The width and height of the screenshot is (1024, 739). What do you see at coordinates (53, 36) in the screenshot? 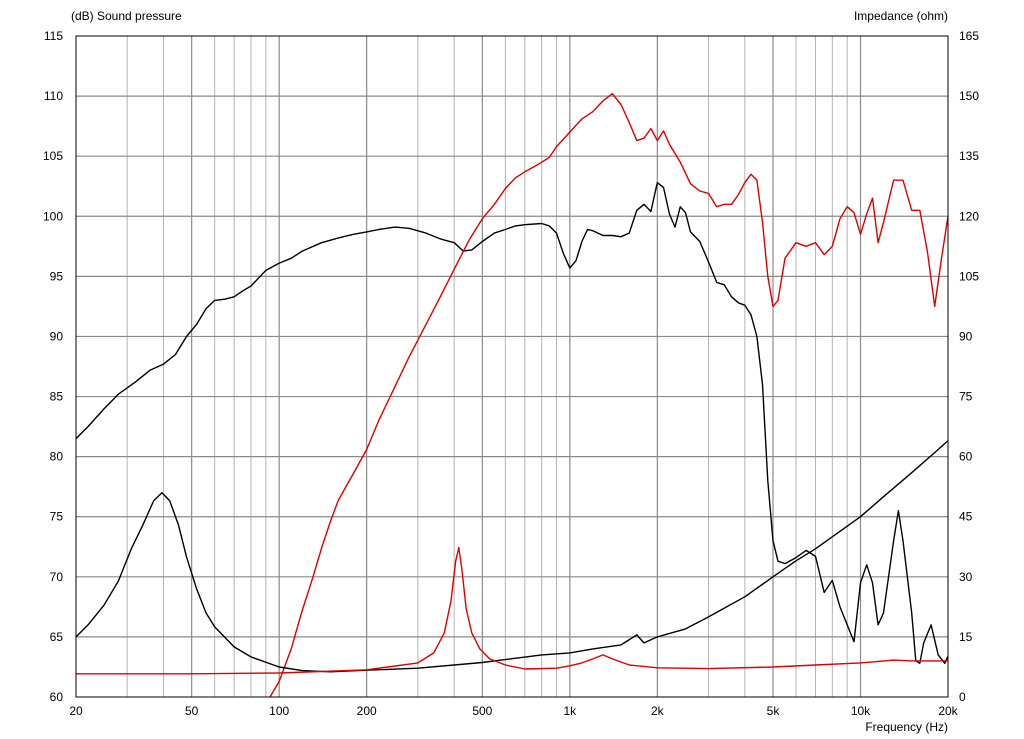
I see `left-tick-label: 115` at bounding box center [53, 36].